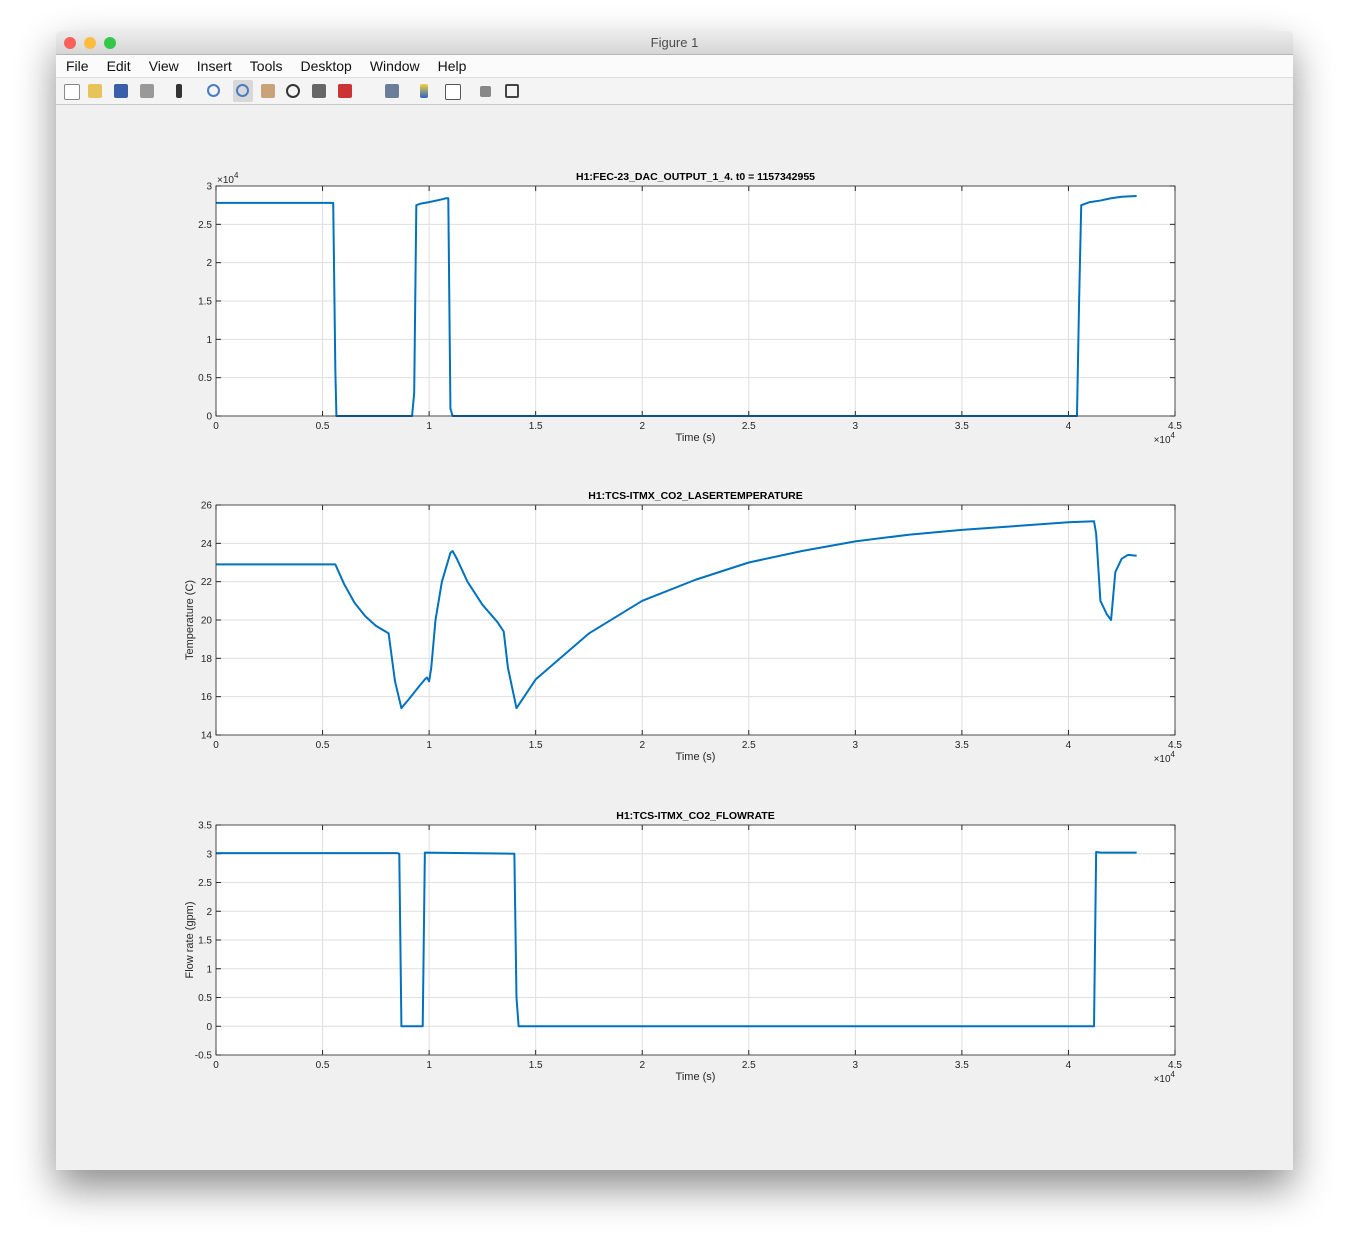 This screenshot has width=1349, height=1251. I want to click on menu-item: Help, so click(452, 66).